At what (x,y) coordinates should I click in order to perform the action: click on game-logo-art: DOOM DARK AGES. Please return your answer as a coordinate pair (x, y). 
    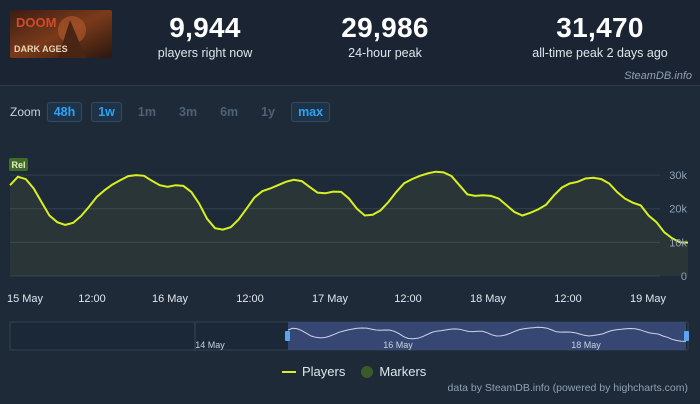
    Looking at the image, I should click on (61, 34).